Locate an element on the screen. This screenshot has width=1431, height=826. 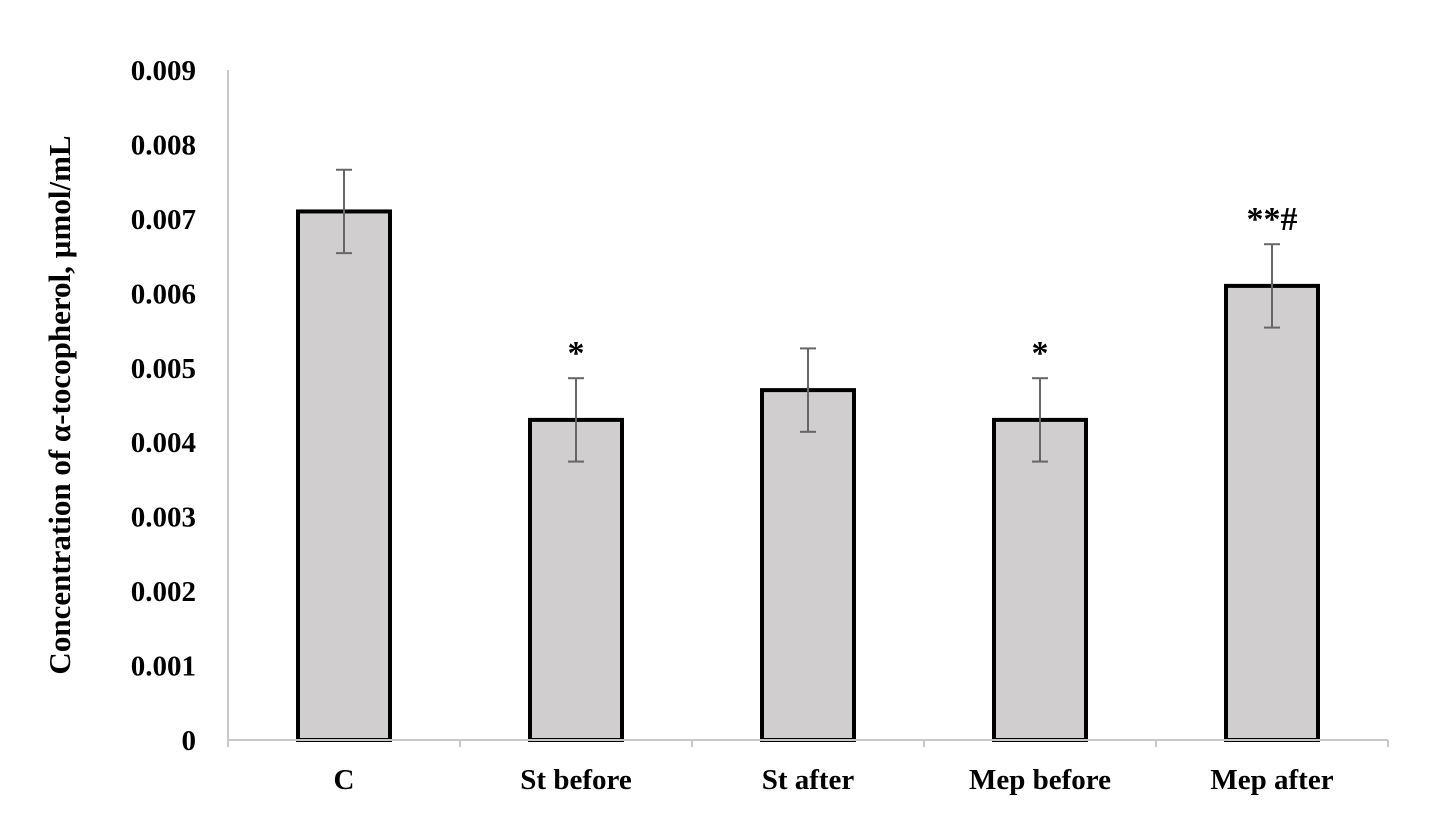
y-tick-label: 0.007 is located at coordinates (163, 220).